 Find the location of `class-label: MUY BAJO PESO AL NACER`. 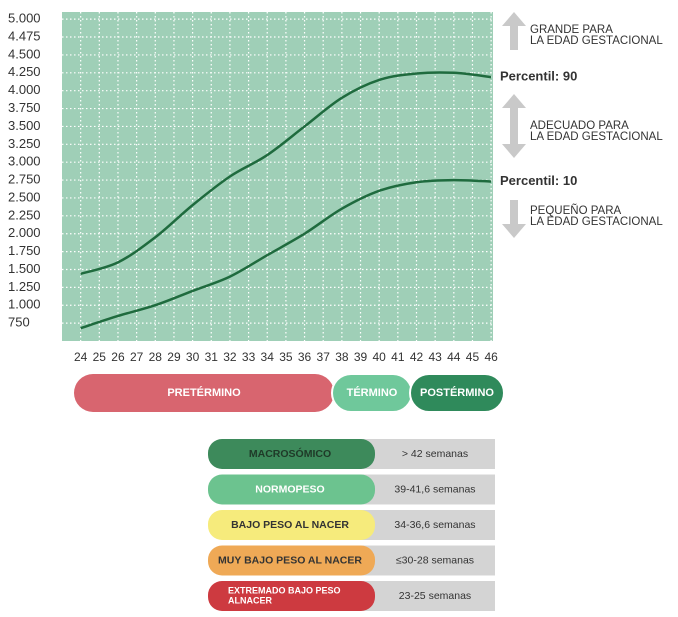

class-label: MUY BAJO PESO AL NACER is located at coordinates (290, 560).